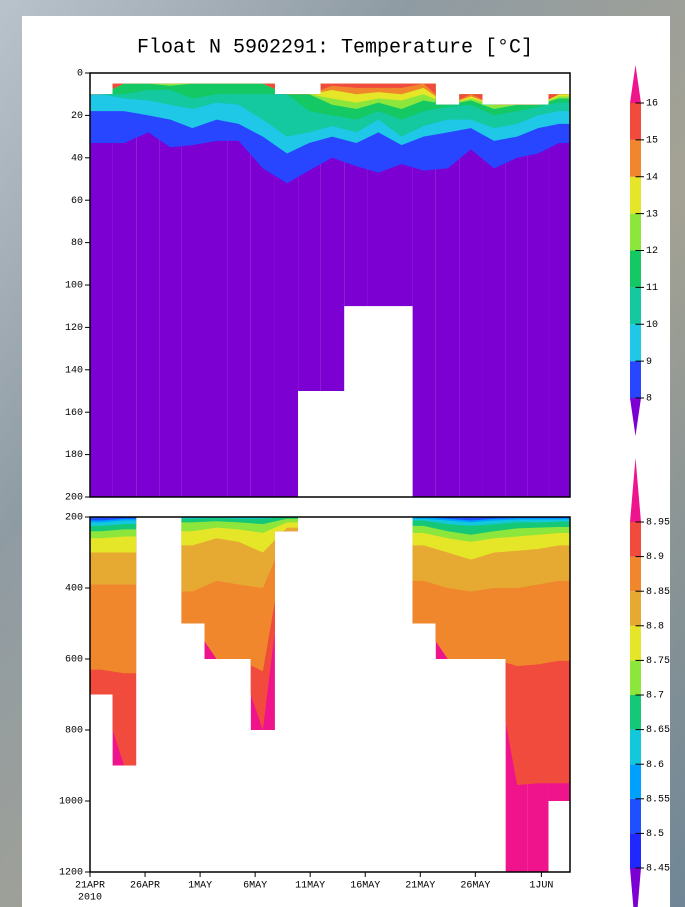  What do you see at coordinates (658, 523) in the screenshot?
I see `colorbar-label: 8.95` at bounding box center [658, 523].